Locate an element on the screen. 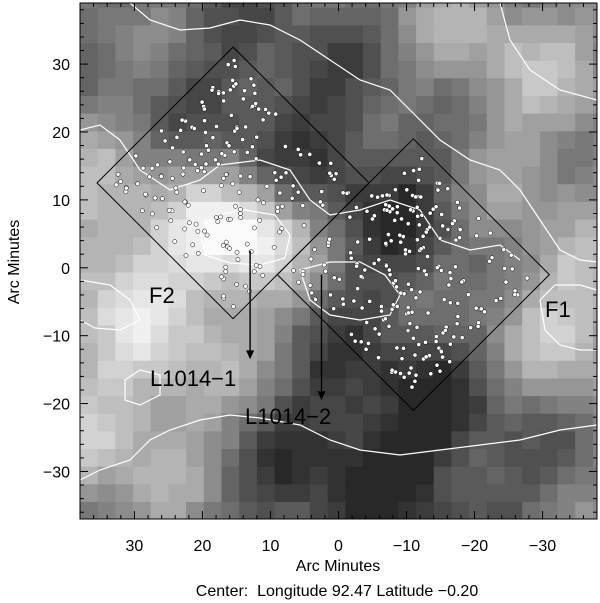  y-tick-label: −20 is located at coordinates (56, 405).